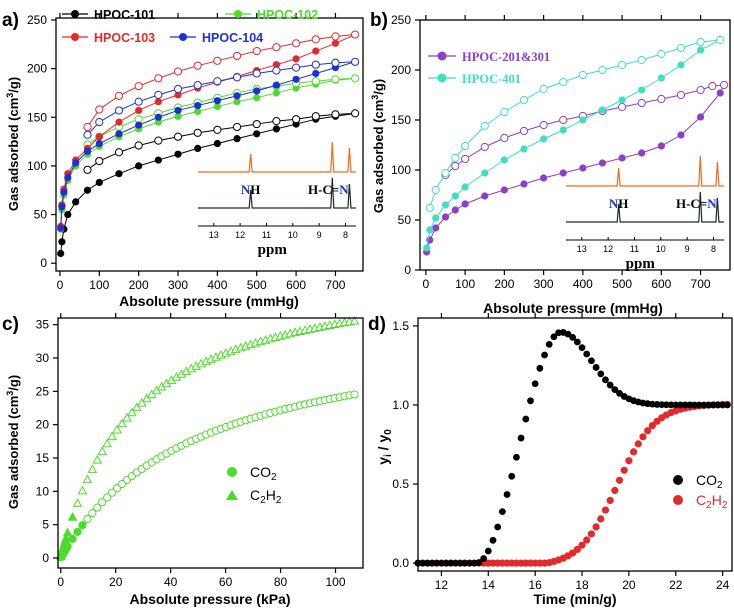 The height and width of the screenshot is (610, 734). I want to click on panel-c-ytick-label: 0, so click(45, 558).